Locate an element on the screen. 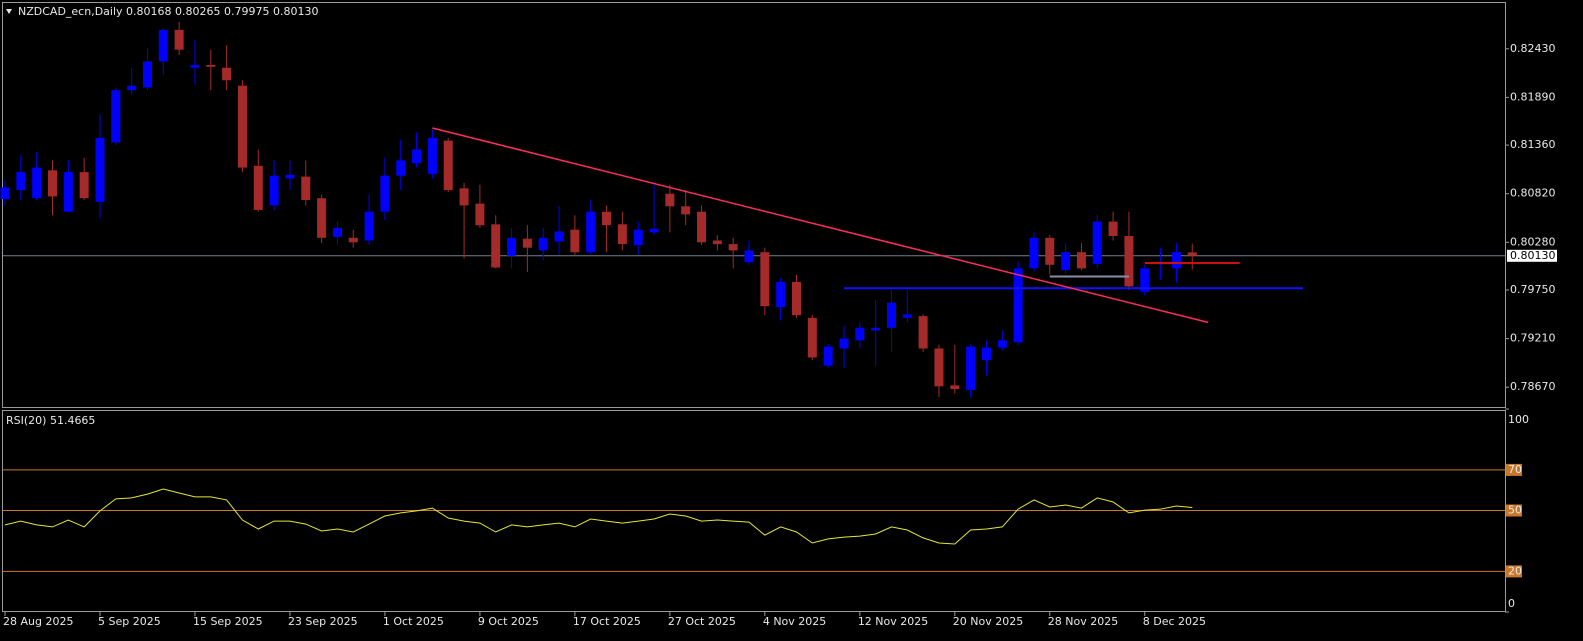 This screenshot has height=641, width=1583. x-tick-label: 4 Nov 2025 is located at coordinates (794, 621).